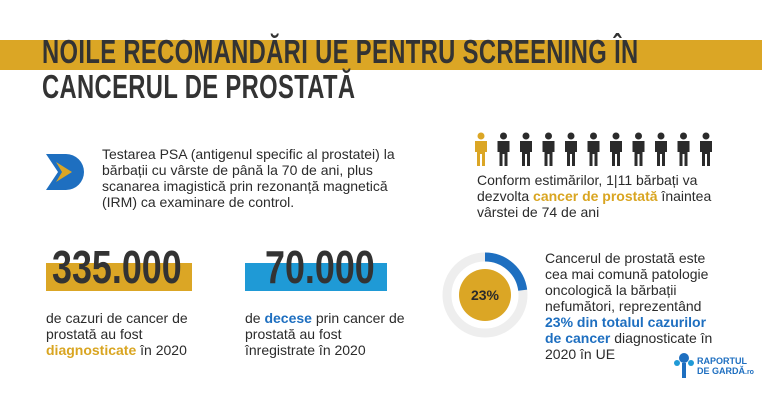  I want to click on text: în 2020, so click(161, 350).